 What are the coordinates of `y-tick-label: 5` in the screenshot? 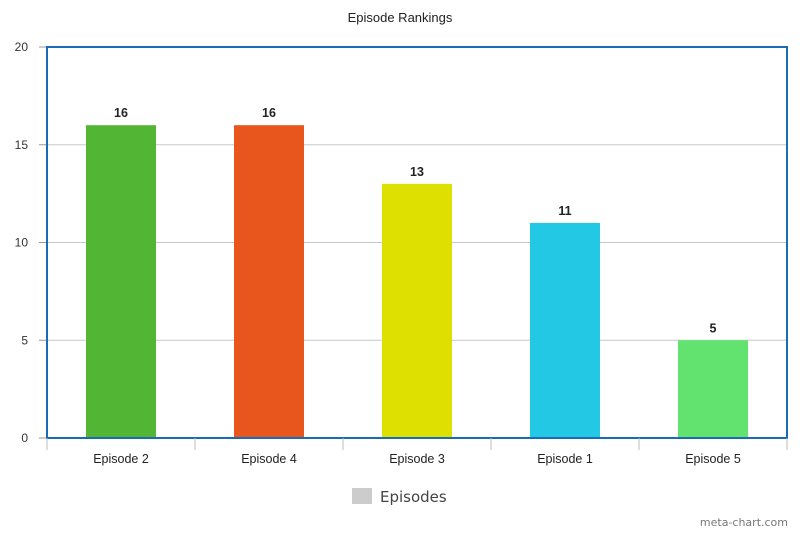 It's located at (24, 340).